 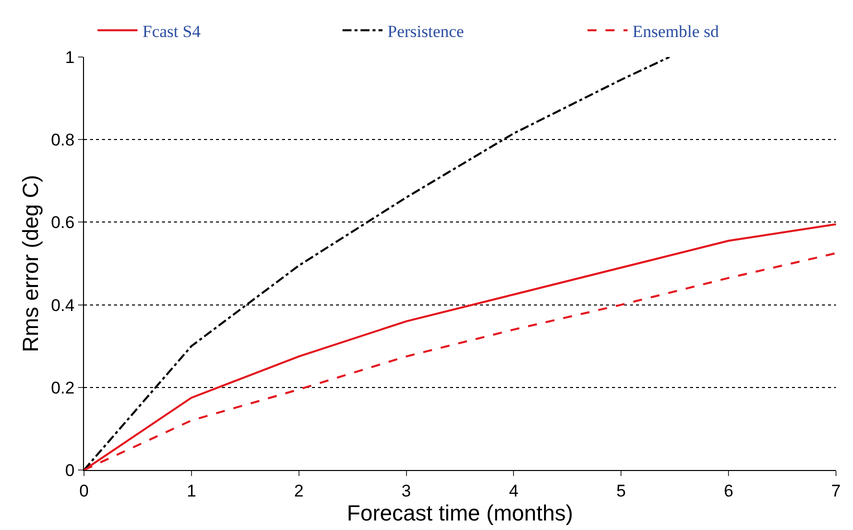 What do you see at coordinates (460, 513) in the screenshot?
I see `x-axis-title: Forecast time (months)` at bounding box center [460, 513].